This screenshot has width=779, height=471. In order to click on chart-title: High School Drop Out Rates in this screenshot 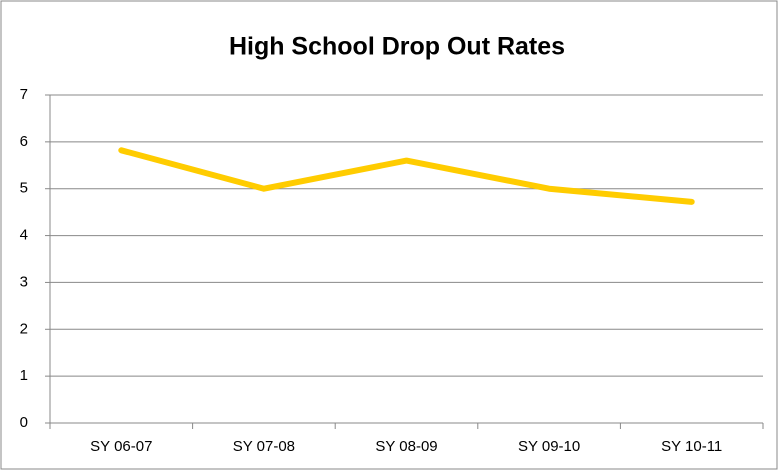, I will do `click(397, 47)`.